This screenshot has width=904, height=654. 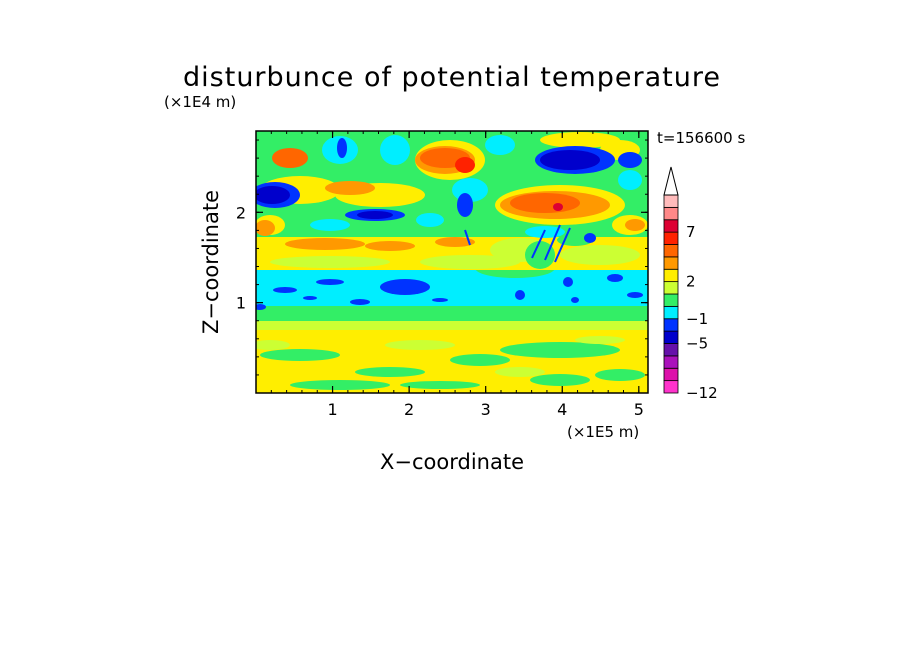 I want to click on colorbar-label: −5, so click(x=697, y=344).